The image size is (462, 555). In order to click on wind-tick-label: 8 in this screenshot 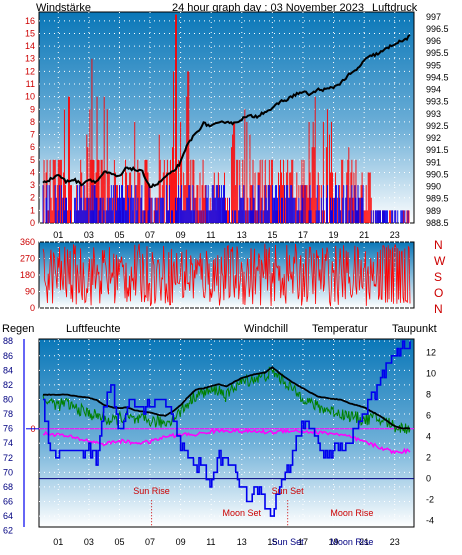, I will do `click(32, 122)`.